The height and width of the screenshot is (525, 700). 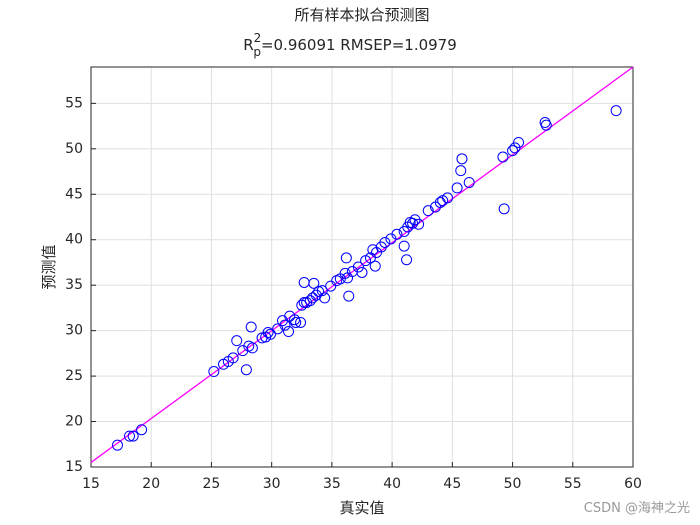 I want to click on watermark: CSDN @海神之光, so click(x=637, y=508).